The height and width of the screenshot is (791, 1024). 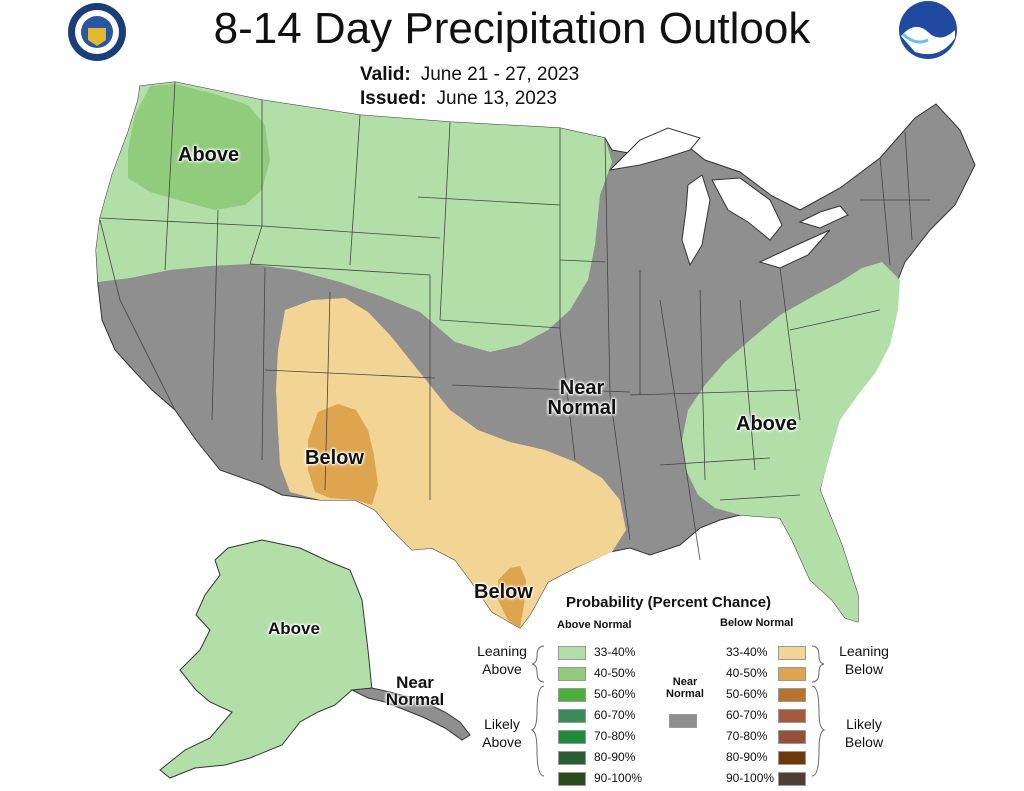 What do you see at coordinates (496, 98) in the screenshot?
I see `issued-value: June 13, 2023` at bounding box center [496, 98].